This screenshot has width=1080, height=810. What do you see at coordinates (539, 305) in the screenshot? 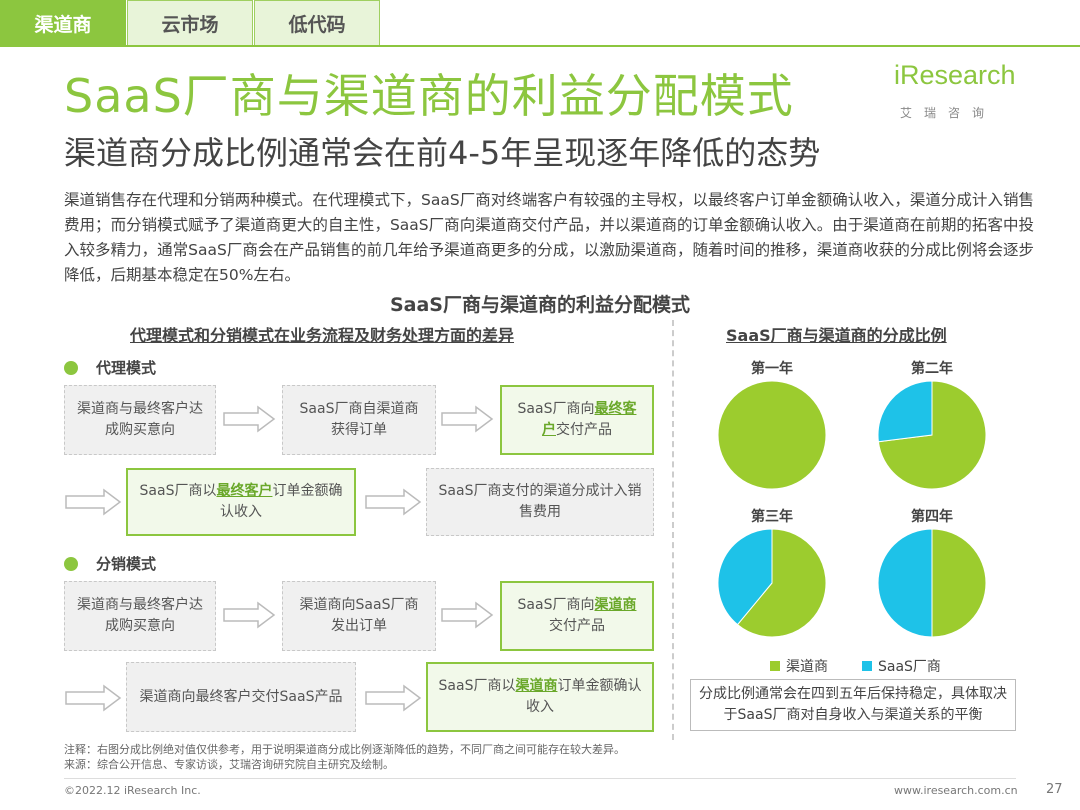
I see `diagram-title: SaaS厂商与渠道商的利益分配模式` at bounding box center [539, 305].